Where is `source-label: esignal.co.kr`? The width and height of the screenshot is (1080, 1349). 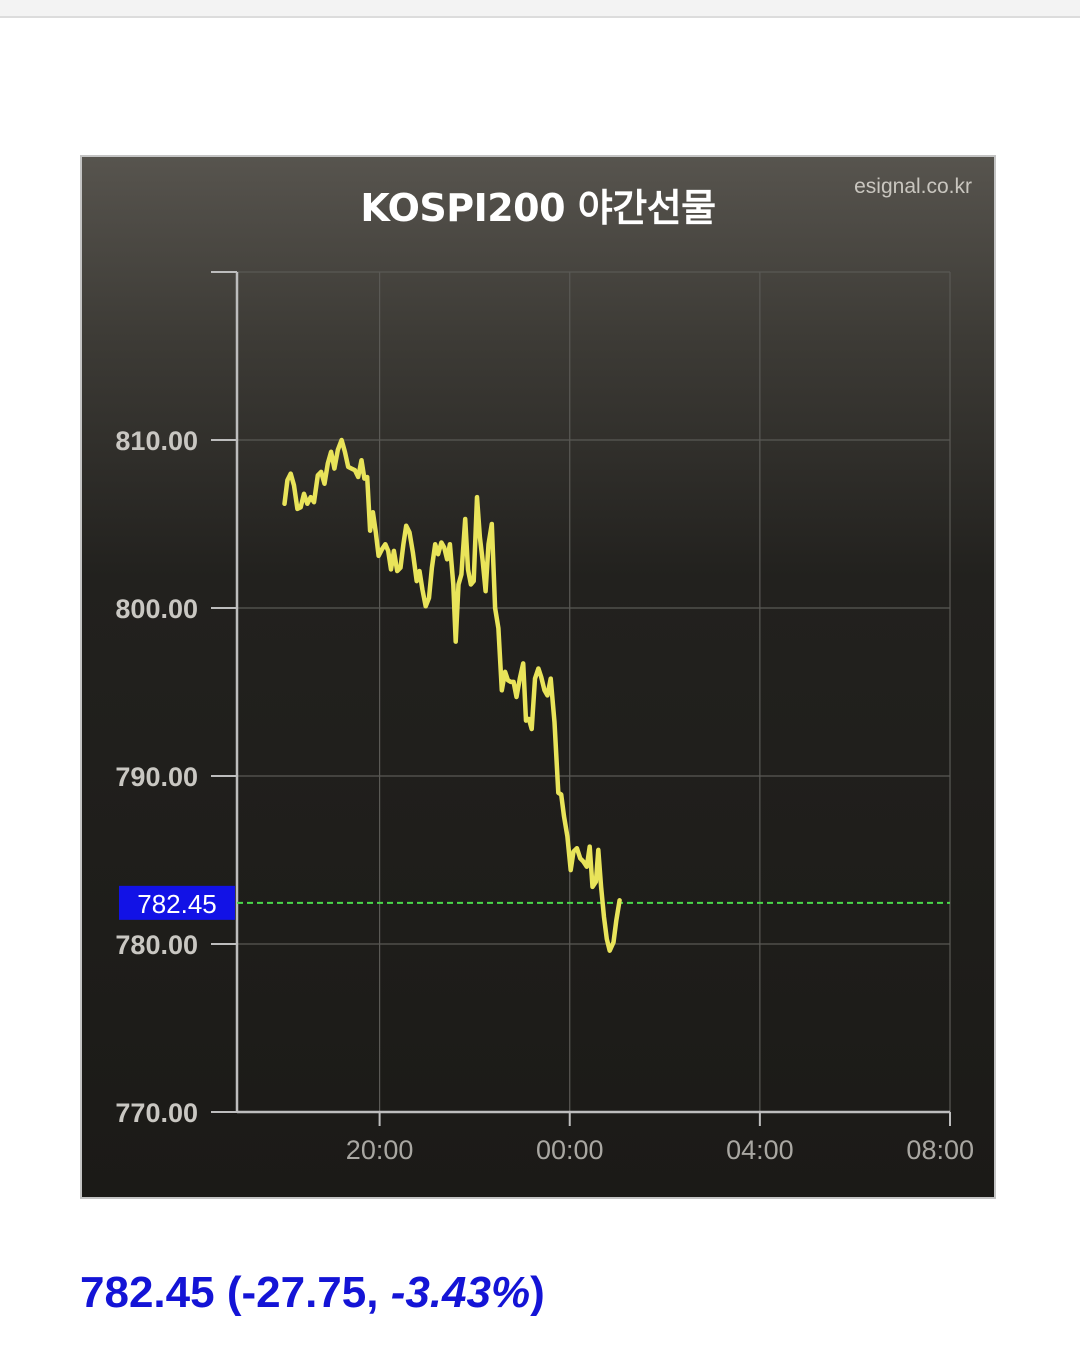 source-label: esignal.co.kr is located at coordinates (913, 186).